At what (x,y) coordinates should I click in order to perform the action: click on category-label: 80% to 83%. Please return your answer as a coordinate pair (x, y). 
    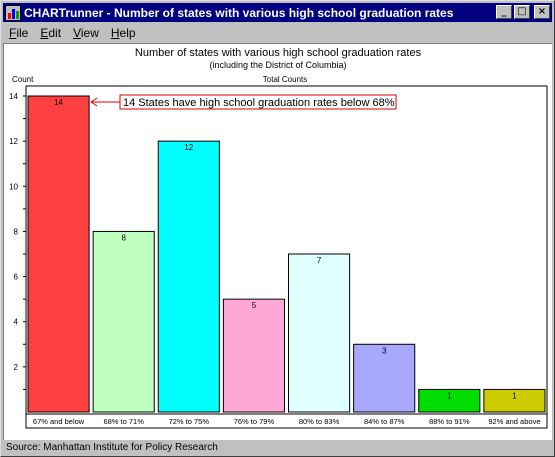
    Looking at the image, I should click on (319, 421).